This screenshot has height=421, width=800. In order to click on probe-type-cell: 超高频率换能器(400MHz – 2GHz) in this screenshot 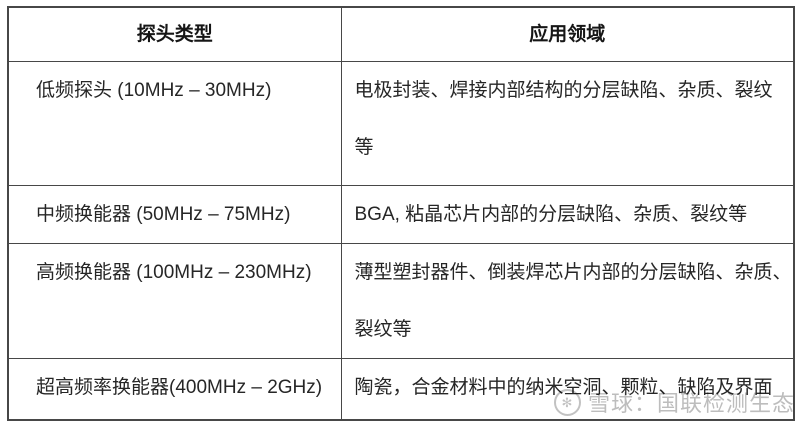, I will do `click(174, 389)`.